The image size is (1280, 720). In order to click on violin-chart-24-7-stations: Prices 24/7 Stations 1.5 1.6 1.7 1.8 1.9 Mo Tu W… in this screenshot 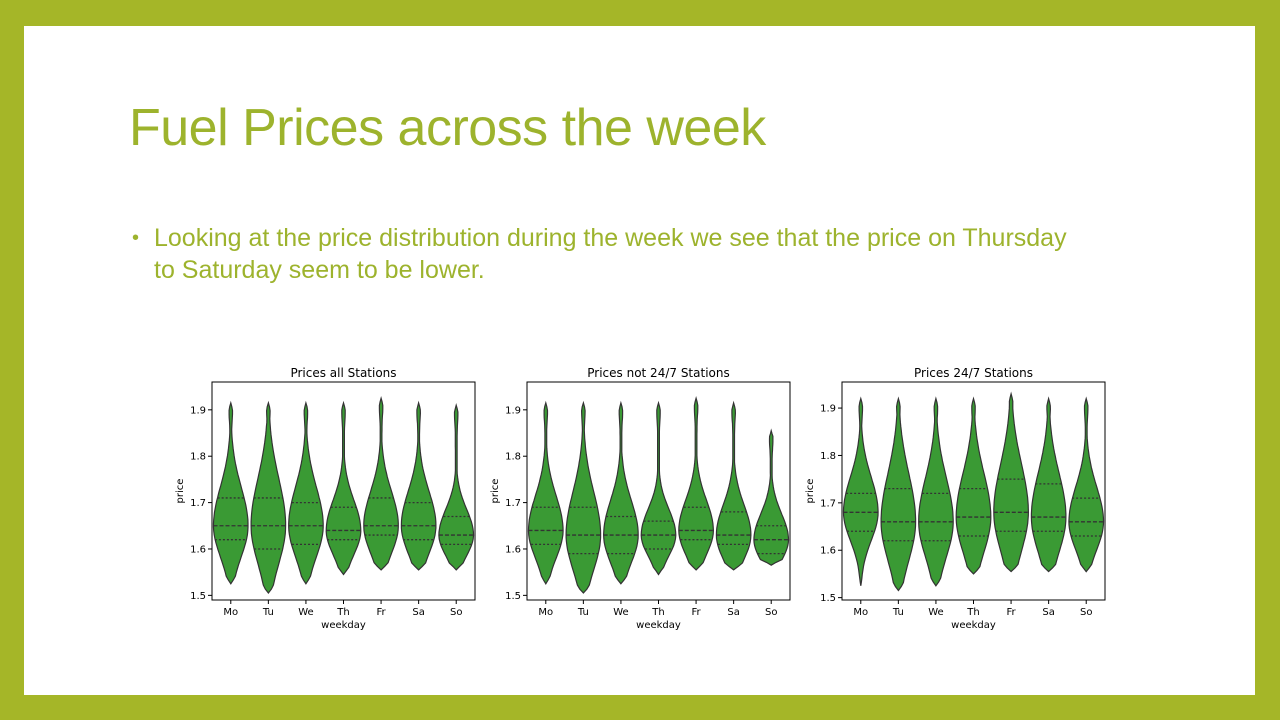, I will do `click(955, 498)`.